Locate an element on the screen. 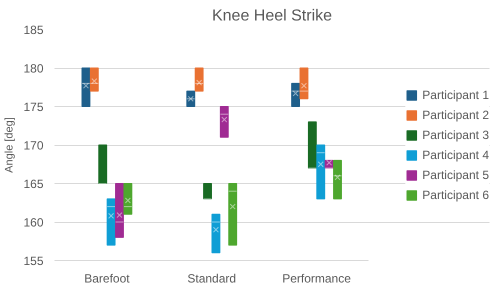 This screenshot has width=494, height=288. y-tick-label: 165 is located at coordinates (33, 184).